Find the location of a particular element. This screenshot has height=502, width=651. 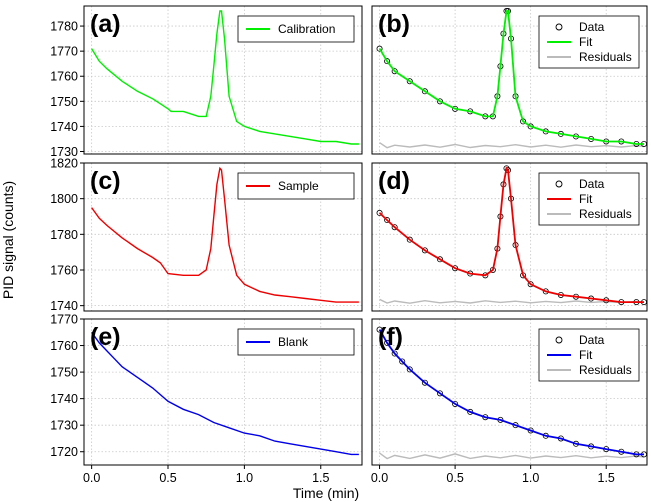

panel-label-c: (c) is located at coordinates (105, 181).